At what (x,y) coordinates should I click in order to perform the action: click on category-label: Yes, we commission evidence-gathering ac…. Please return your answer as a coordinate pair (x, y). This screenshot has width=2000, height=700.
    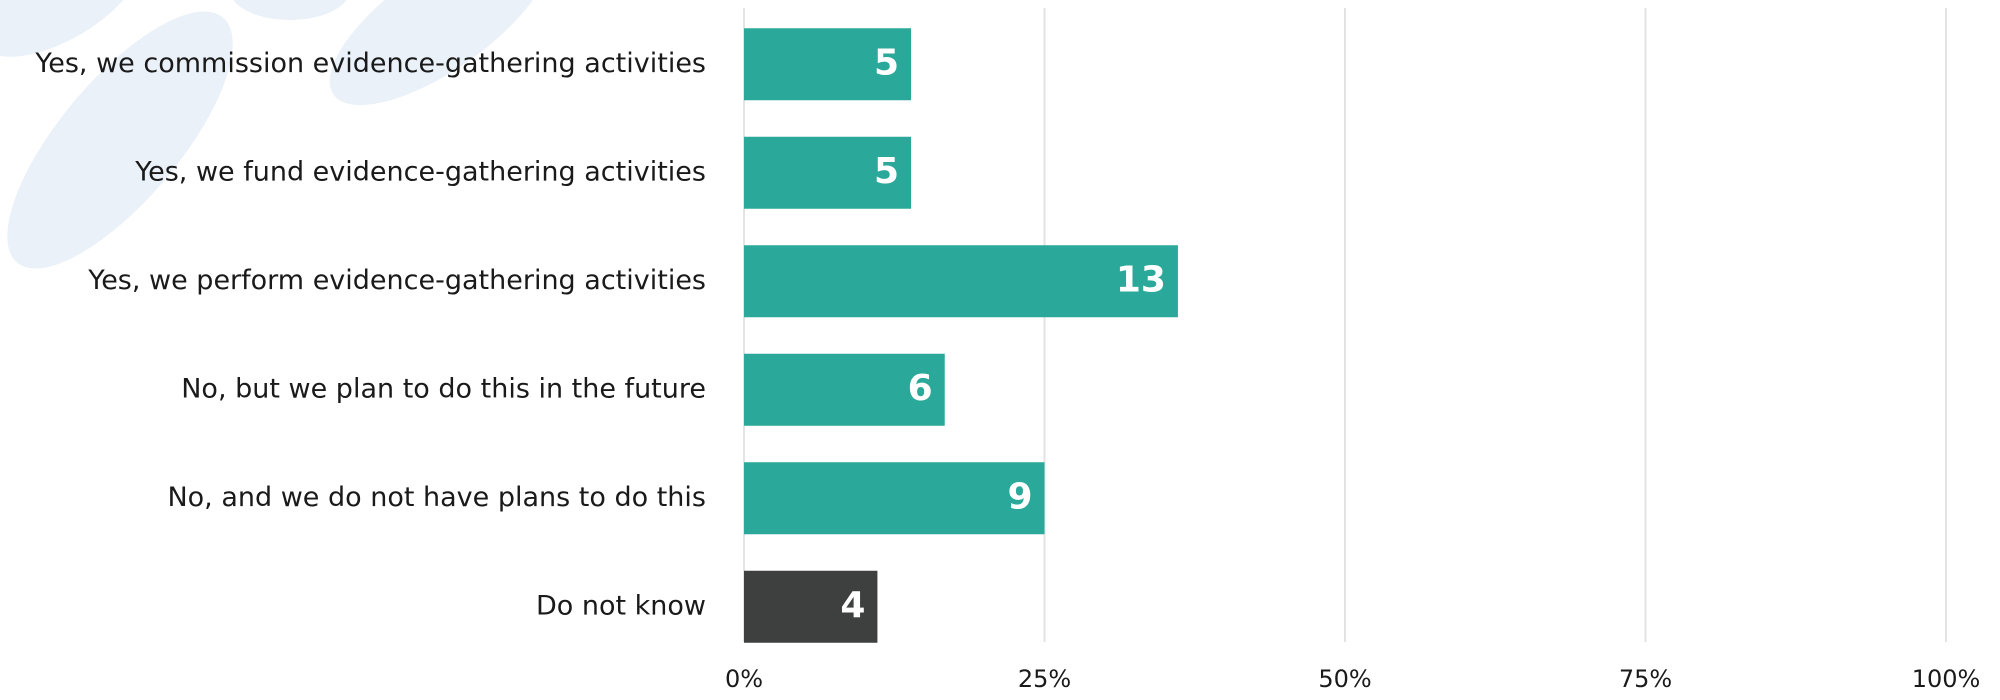
    Looking at the image, I should click on (370, 63).